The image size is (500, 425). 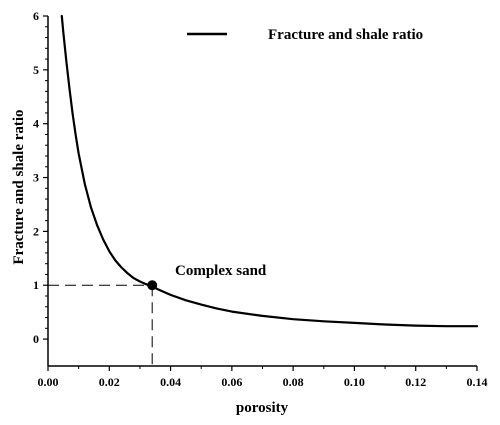 What do you see at coordinates (19, 186) in the screenshot?
I see `y-axis-title: Fracture and shale ratio` at bounding box center [19, 186].